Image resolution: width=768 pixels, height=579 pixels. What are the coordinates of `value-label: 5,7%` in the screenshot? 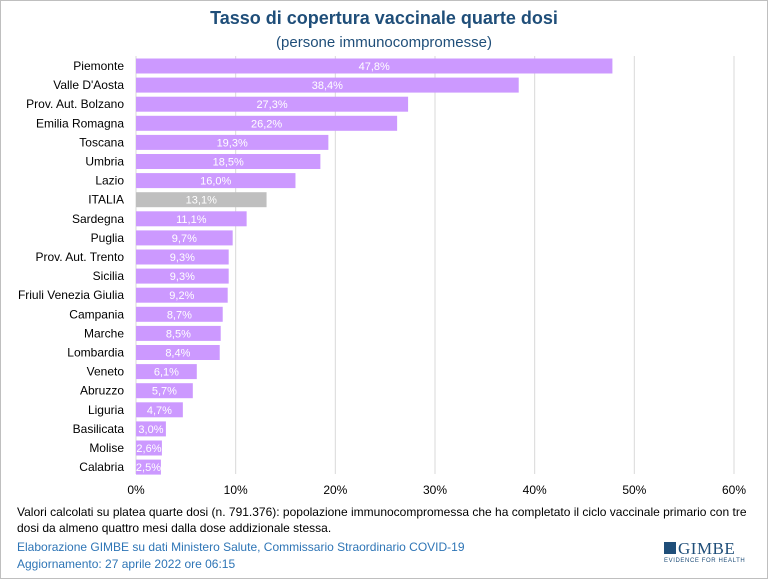 It's located at (164, 392).